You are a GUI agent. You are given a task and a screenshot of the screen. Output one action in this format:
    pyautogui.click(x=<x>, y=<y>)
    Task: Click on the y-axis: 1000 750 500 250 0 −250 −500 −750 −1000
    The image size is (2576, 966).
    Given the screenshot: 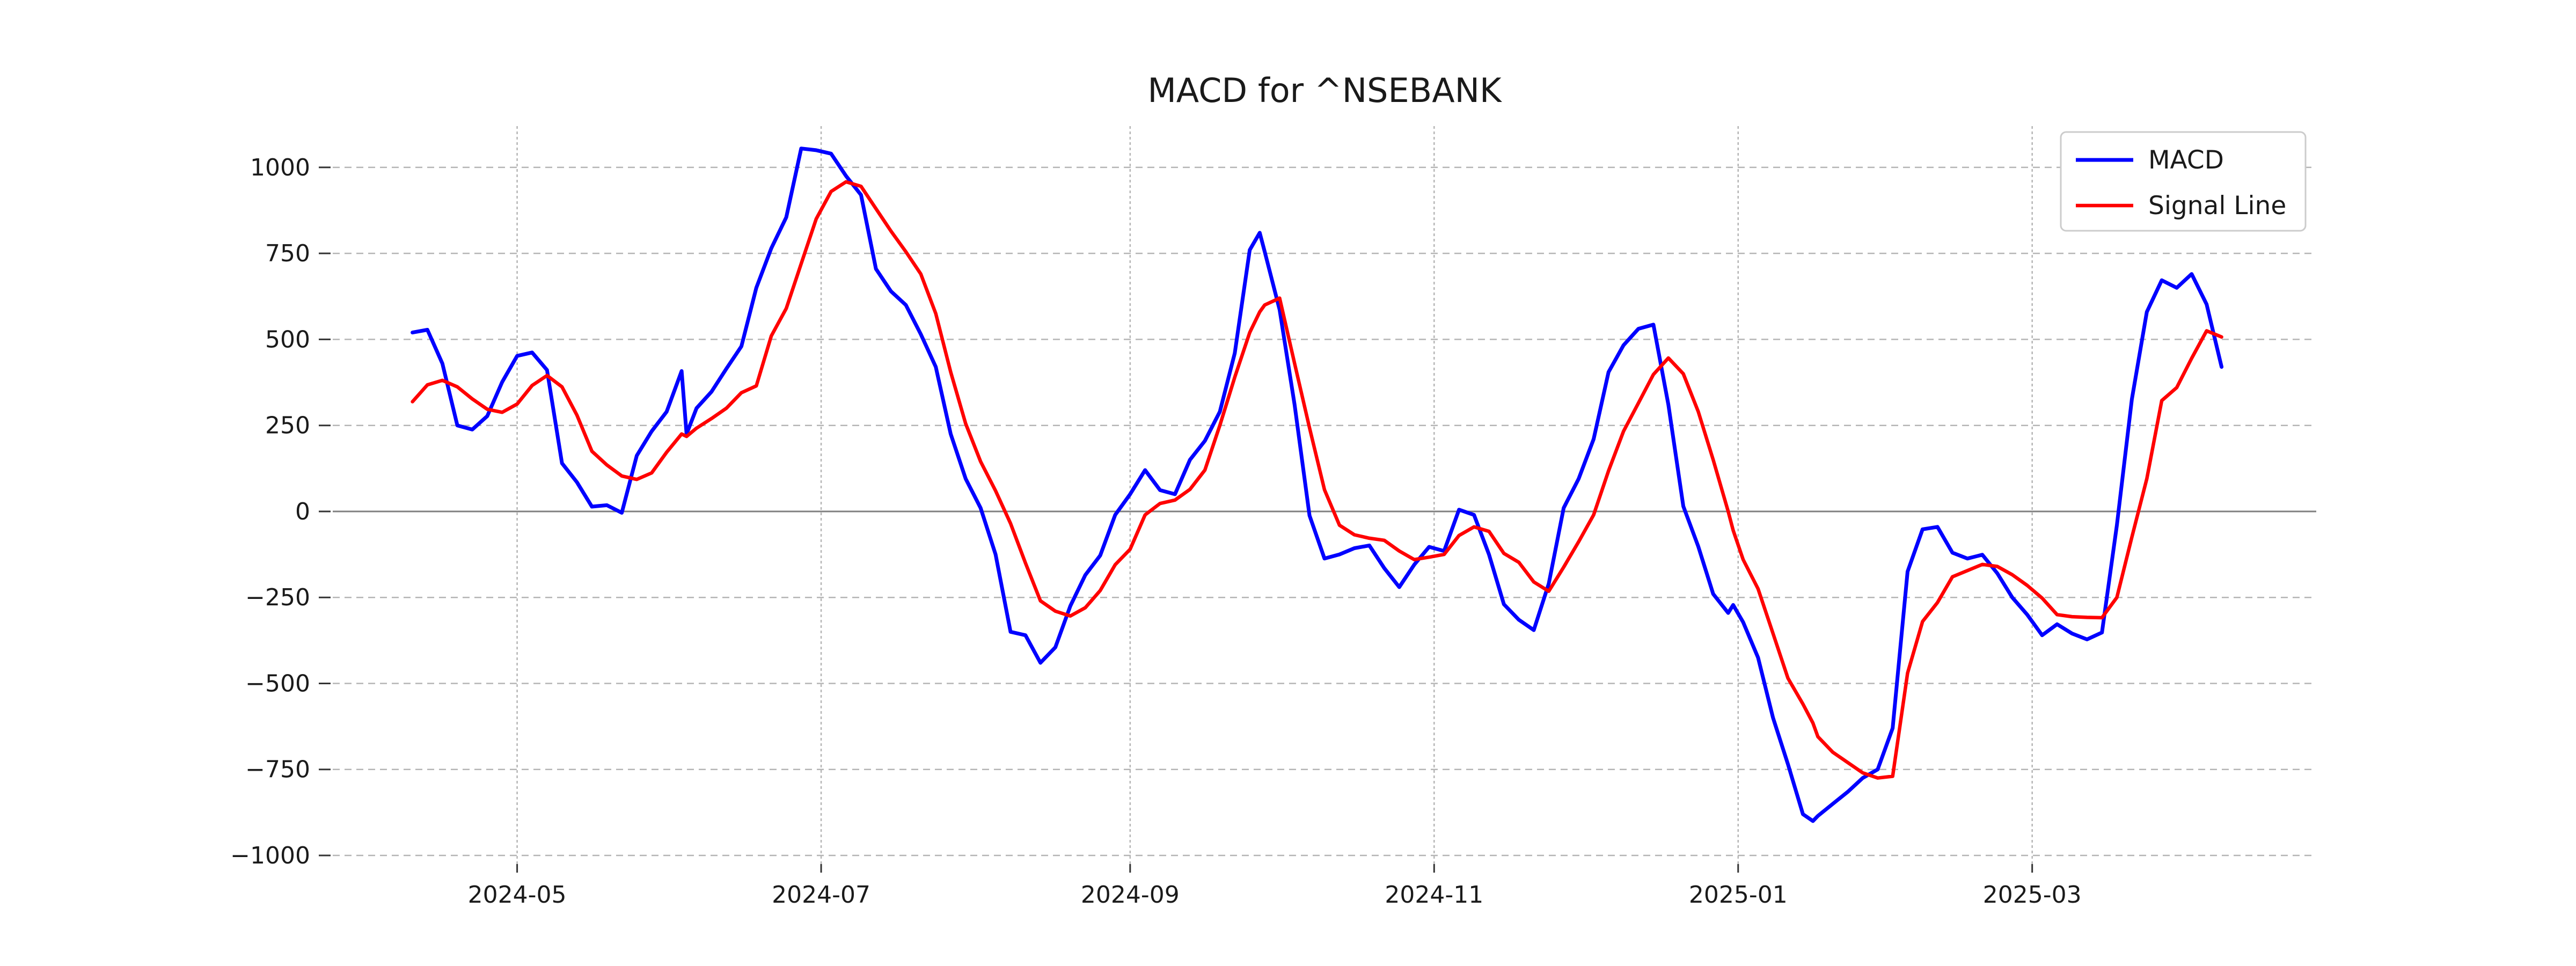 What is the action you would take?
    pyautogui.click(x=280, y=511)
    